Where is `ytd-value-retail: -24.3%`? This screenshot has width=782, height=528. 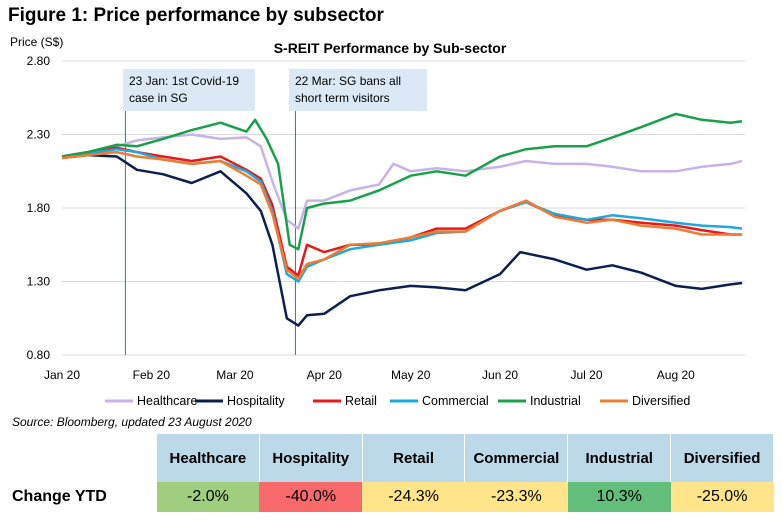 ytd-value-retail: -24.3% is located at coordinates (413, 497).